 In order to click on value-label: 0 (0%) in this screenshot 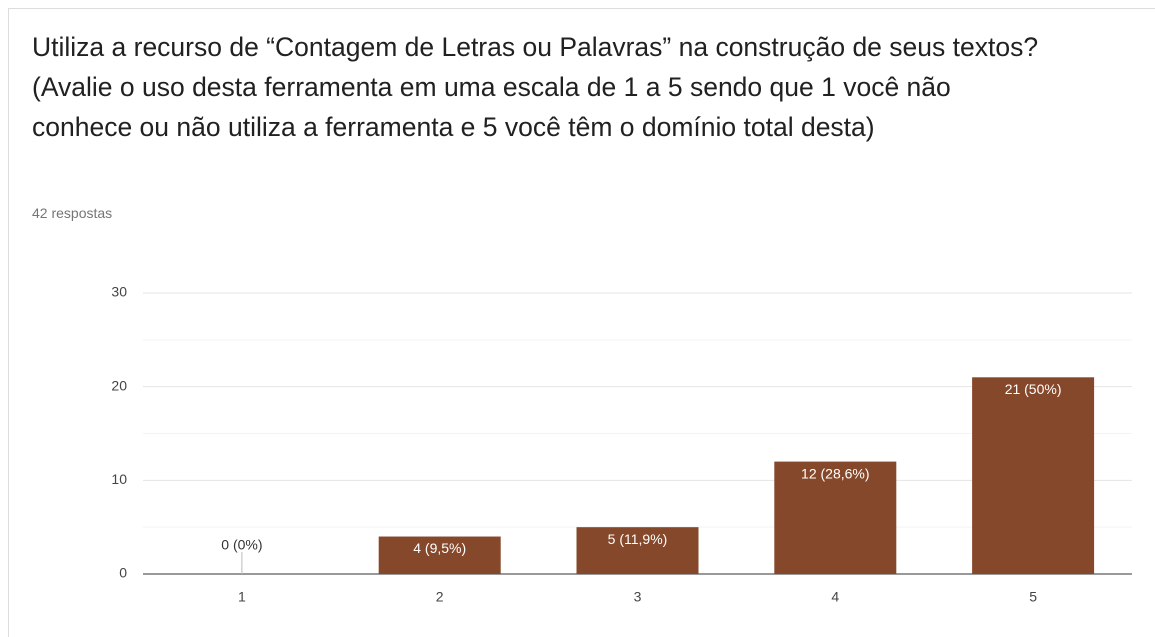, I will do `click(241, 545)`.